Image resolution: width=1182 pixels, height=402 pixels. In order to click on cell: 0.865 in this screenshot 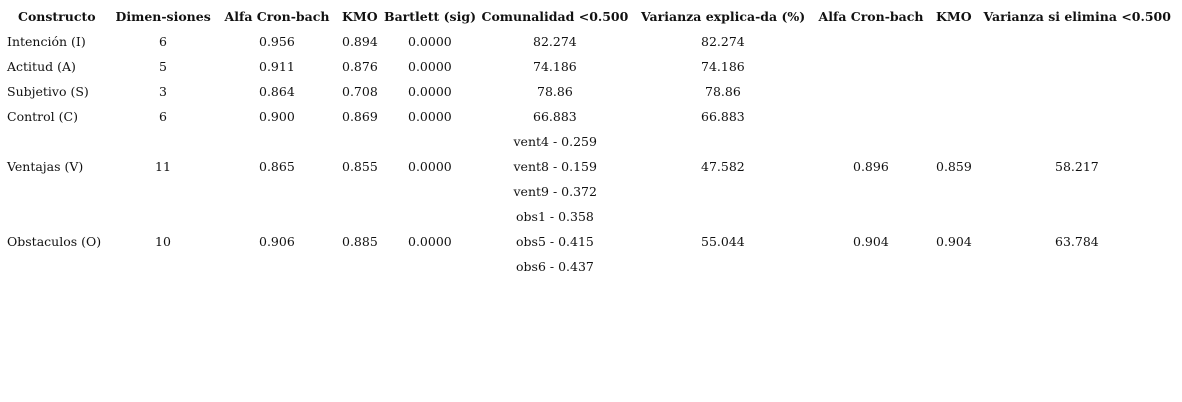, I will do `click(277, 166)`.